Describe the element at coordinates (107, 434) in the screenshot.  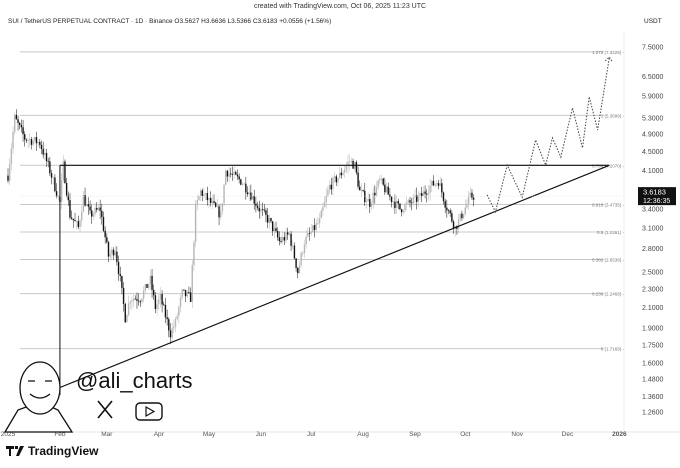
I see `time-tick-label: Mar` at that location.